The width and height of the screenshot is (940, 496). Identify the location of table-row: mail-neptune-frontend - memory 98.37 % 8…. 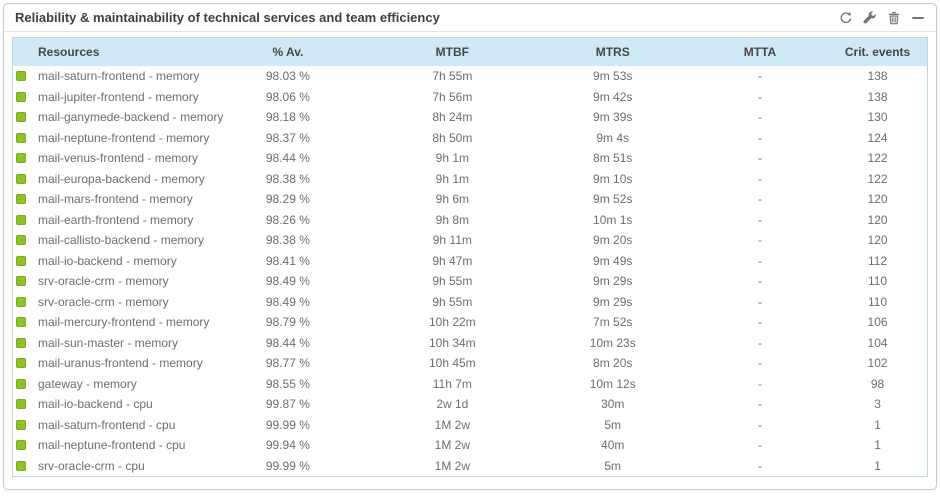
(470, 138).